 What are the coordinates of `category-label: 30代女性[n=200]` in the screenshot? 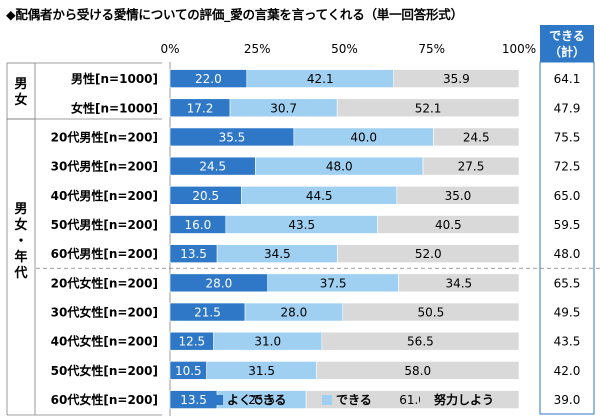 It's located at (104, 312).